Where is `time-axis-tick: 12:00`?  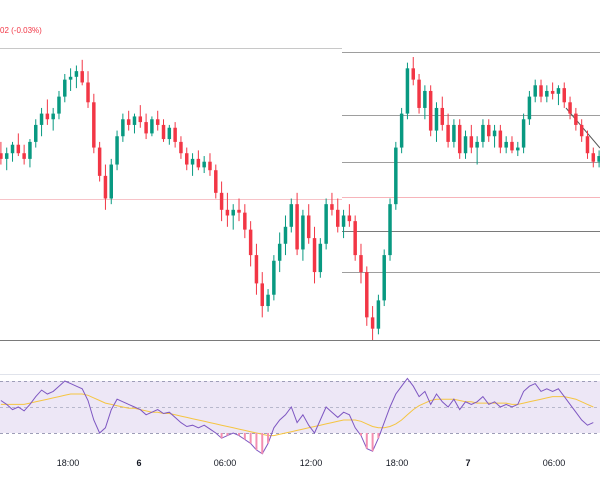
time-axis-tick: 12:00 is located at coordinates (311, 463).